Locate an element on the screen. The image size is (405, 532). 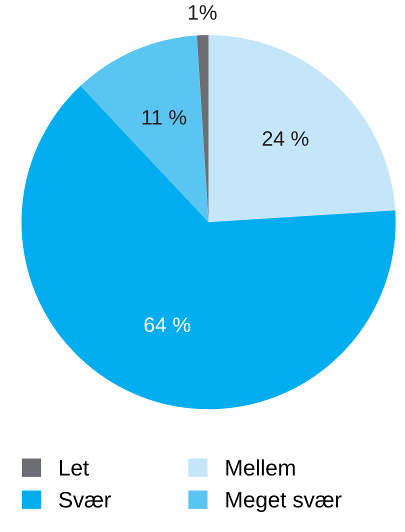
data-label: 64 % is located at coordinates (167, 324).